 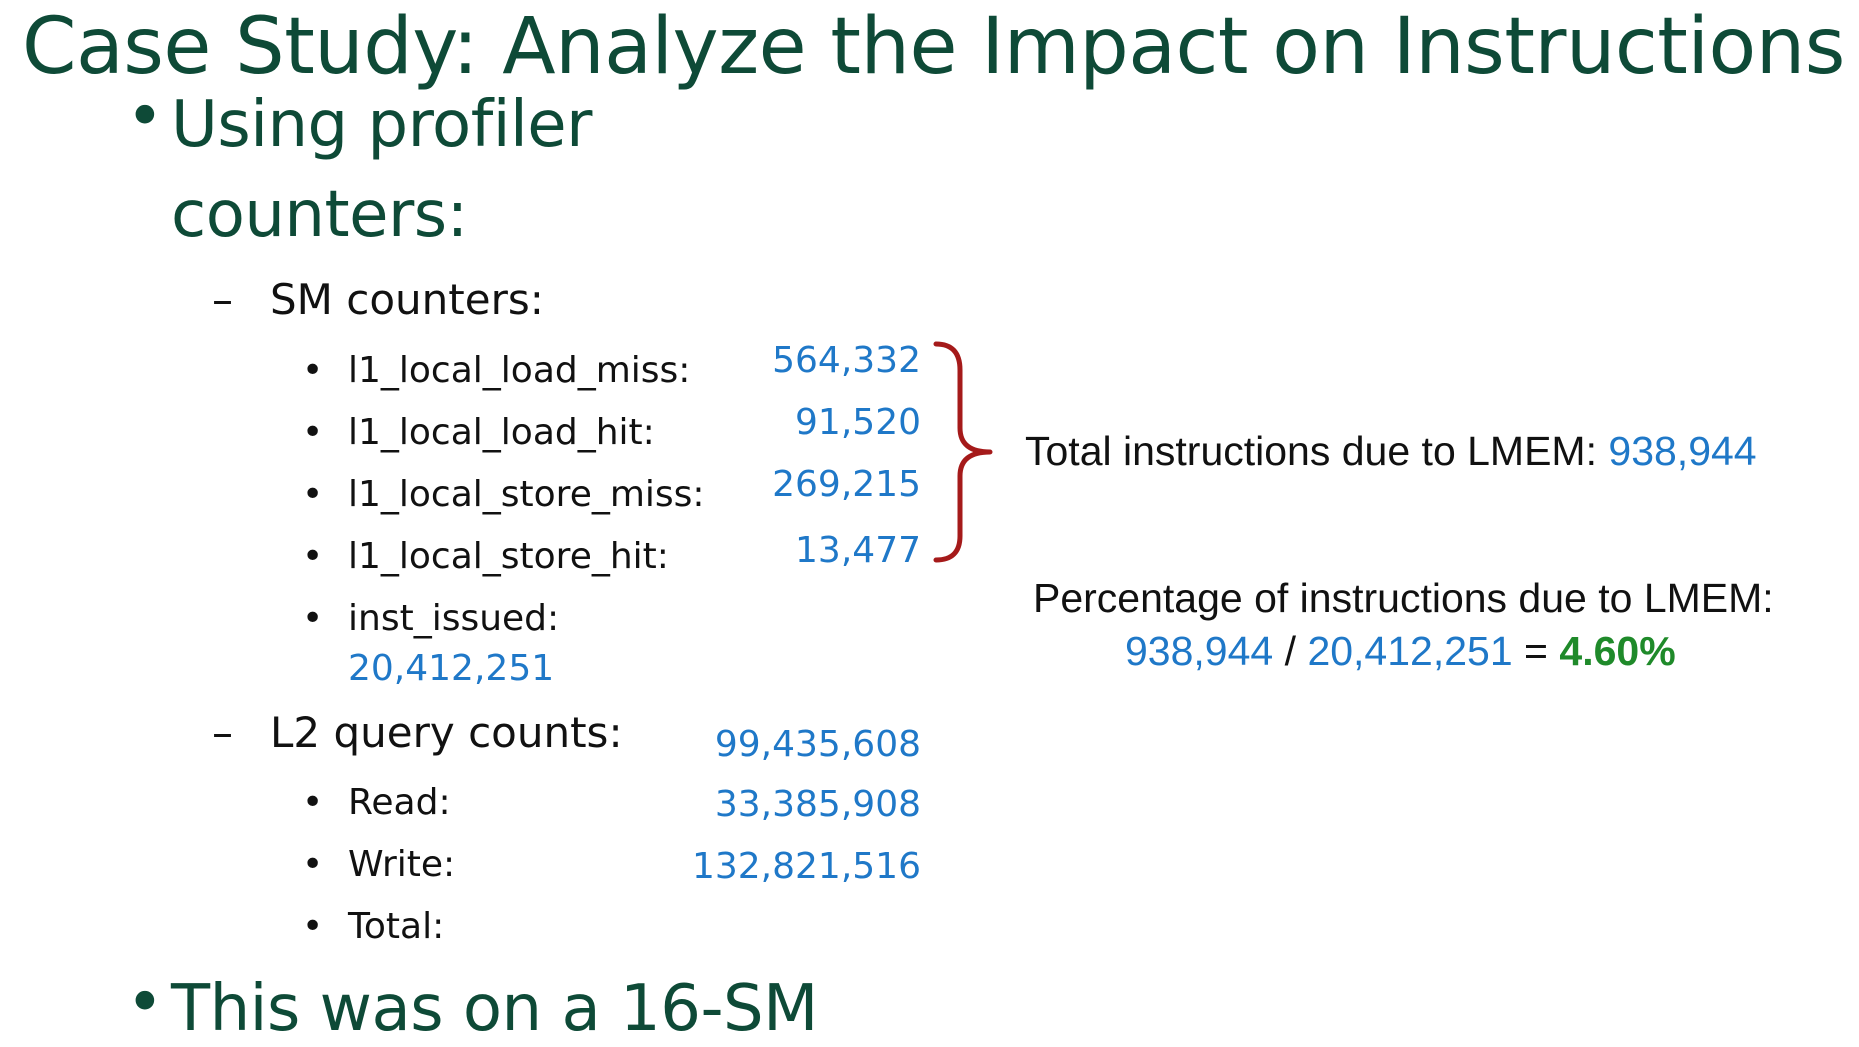 I want to click on inst-issued-label: inst_issued:, so click(x=454, y=618).